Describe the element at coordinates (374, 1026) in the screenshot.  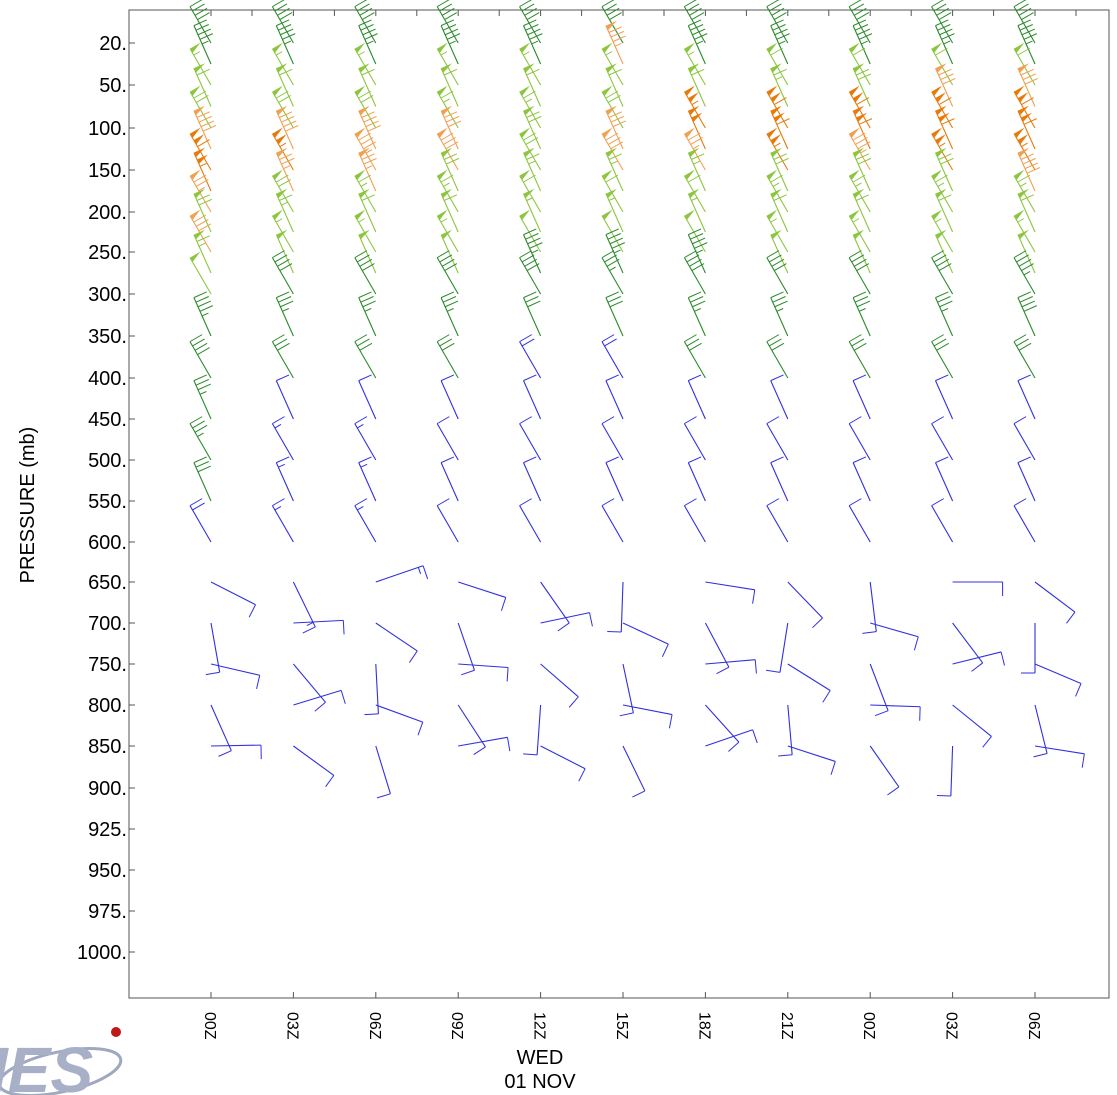
I see `x-tick-label: 06Z` at that location.